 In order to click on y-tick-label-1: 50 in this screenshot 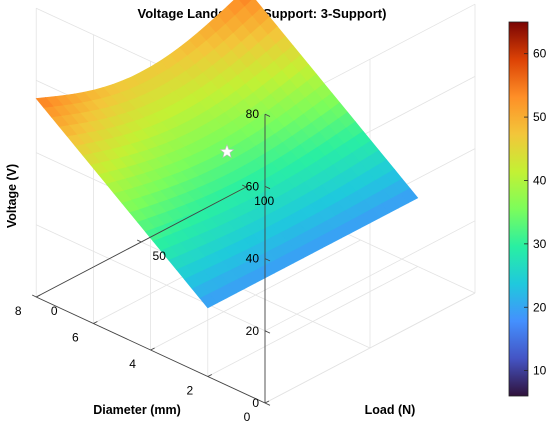, I will do `click(160, 256)`.